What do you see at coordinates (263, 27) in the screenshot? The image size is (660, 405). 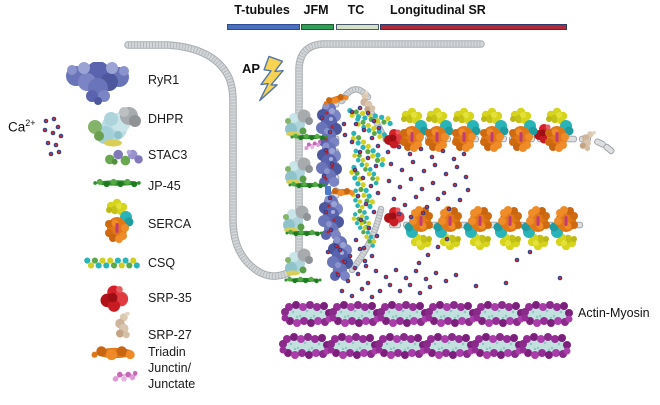 I see `t-tubules-color-bar` at bounding box center [263, 27].